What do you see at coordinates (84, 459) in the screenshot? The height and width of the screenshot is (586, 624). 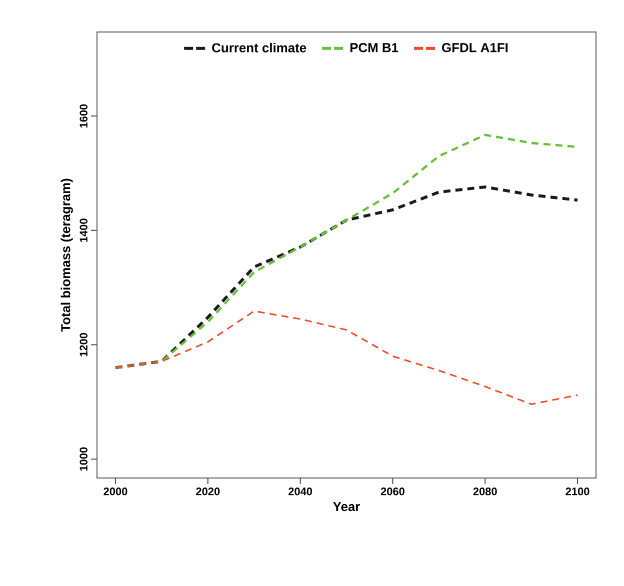 I see `y-tick-label: 1000` at bounding box center [84, 459].